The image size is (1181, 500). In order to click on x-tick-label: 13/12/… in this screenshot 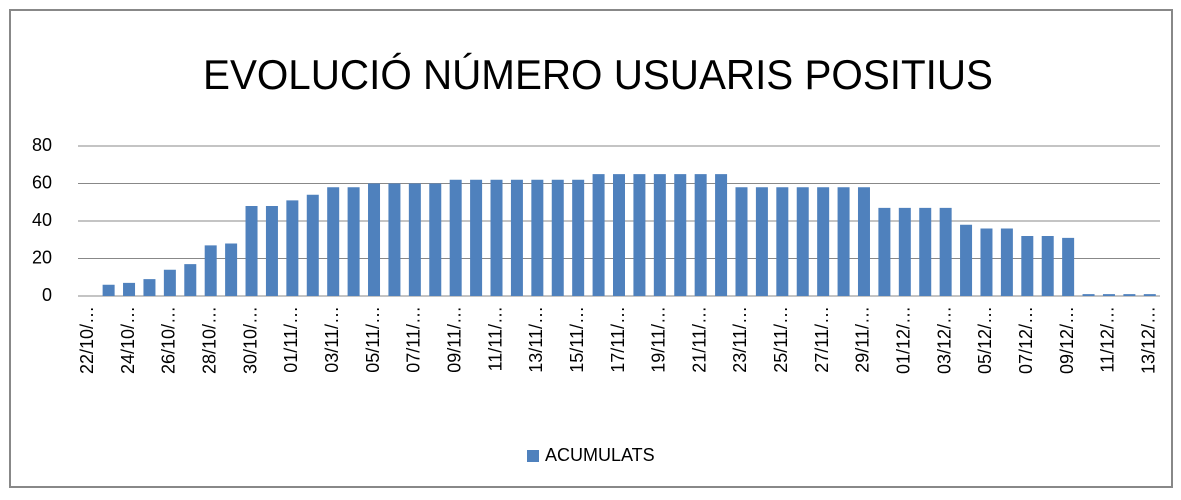, I will do `click(1149, 340)`.